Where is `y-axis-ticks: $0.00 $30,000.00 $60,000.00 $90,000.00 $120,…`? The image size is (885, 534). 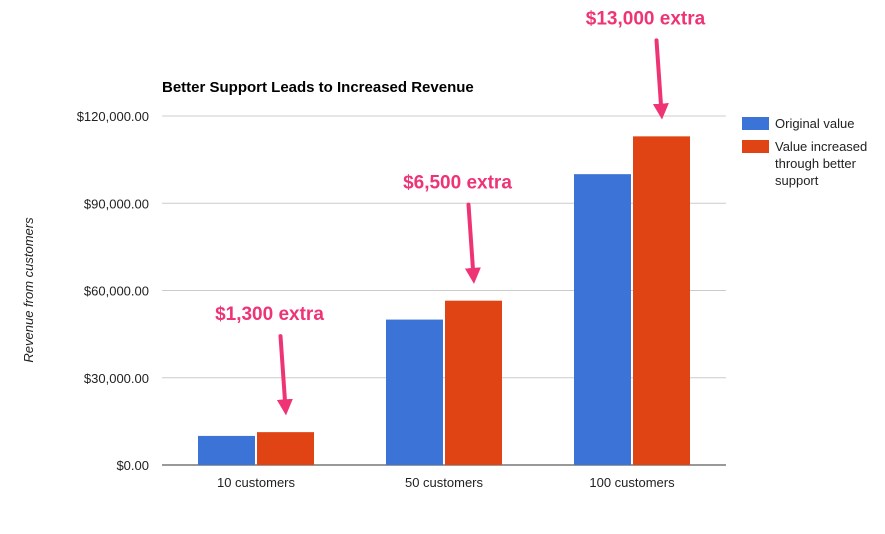
y-axis-ticks: $0.00 $30,000.00 $60,000.00 $90,000.00 $120,… is located at coordinates (113, 291).